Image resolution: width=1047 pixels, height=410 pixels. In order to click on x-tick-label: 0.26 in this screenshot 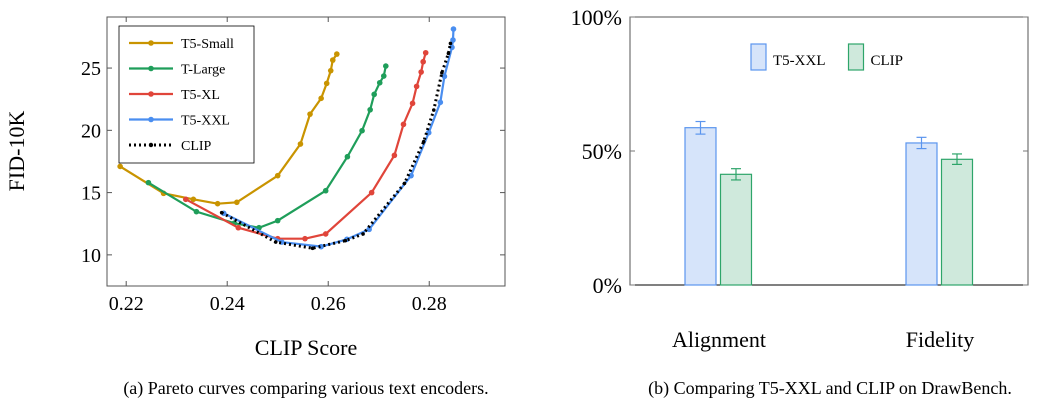, I will do `click(328, 304)`.